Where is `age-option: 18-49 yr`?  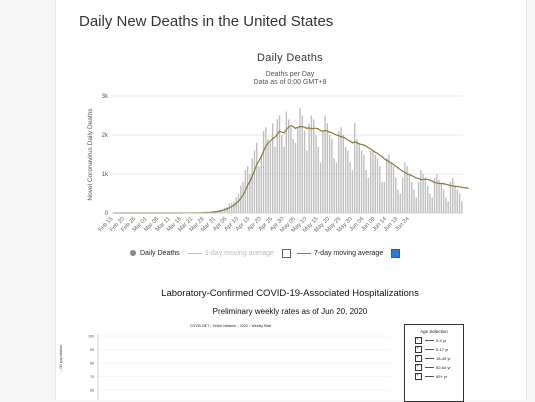
age-option: 18-49 yr is located at coordinates (439, 358).